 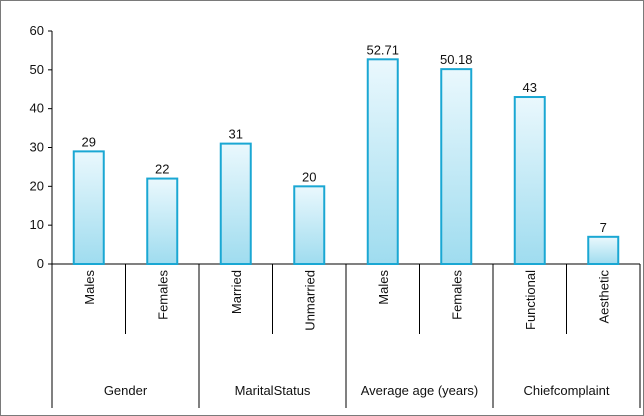 What do you see at coordinates (89, 141) in the screenshot?
I see `data-label: 29` at bounding box center [89, 141].